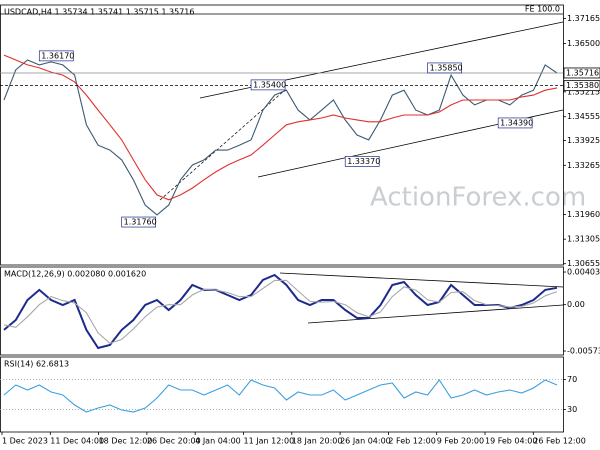  What do you see at coordinates (317, 441) in the screenshot?
I see `x-tick-label: 18 Jan 20:00` at bounding box center [317, 441].